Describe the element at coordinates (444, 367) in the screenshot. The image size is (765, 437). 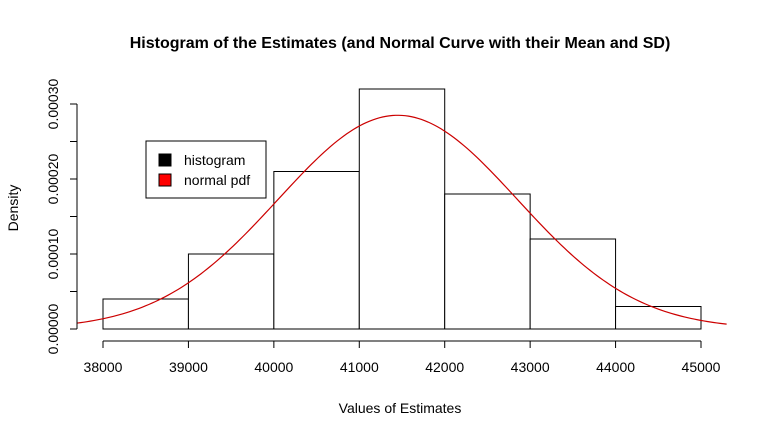
I see `x-tick-label: 42000` at that location.